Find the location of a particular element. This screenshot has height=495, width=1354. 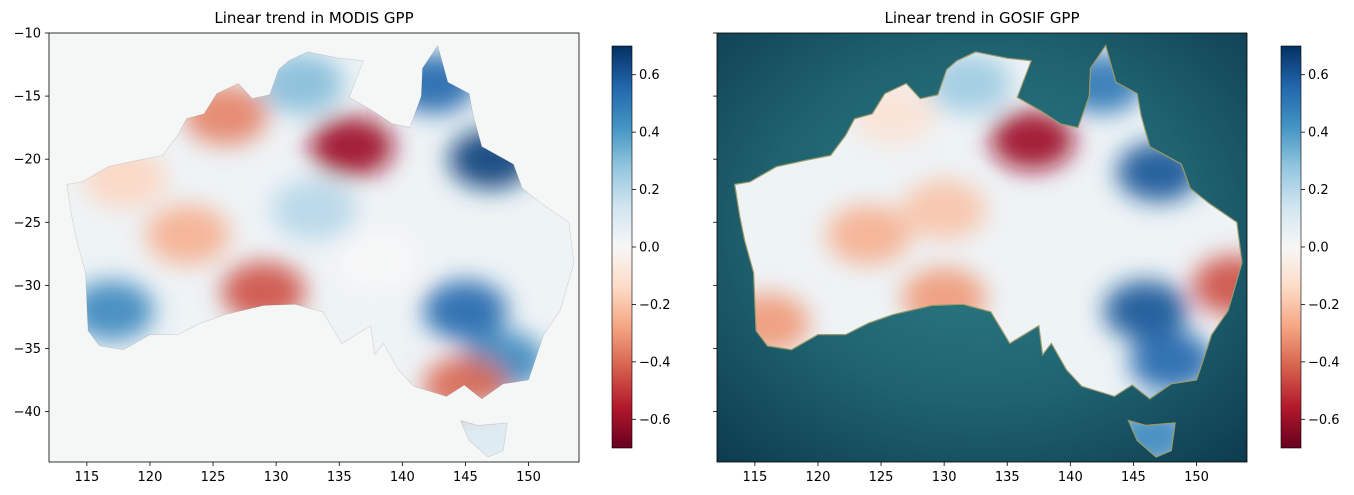

y-tick-label: −25 is located at coordinates (27, 223).